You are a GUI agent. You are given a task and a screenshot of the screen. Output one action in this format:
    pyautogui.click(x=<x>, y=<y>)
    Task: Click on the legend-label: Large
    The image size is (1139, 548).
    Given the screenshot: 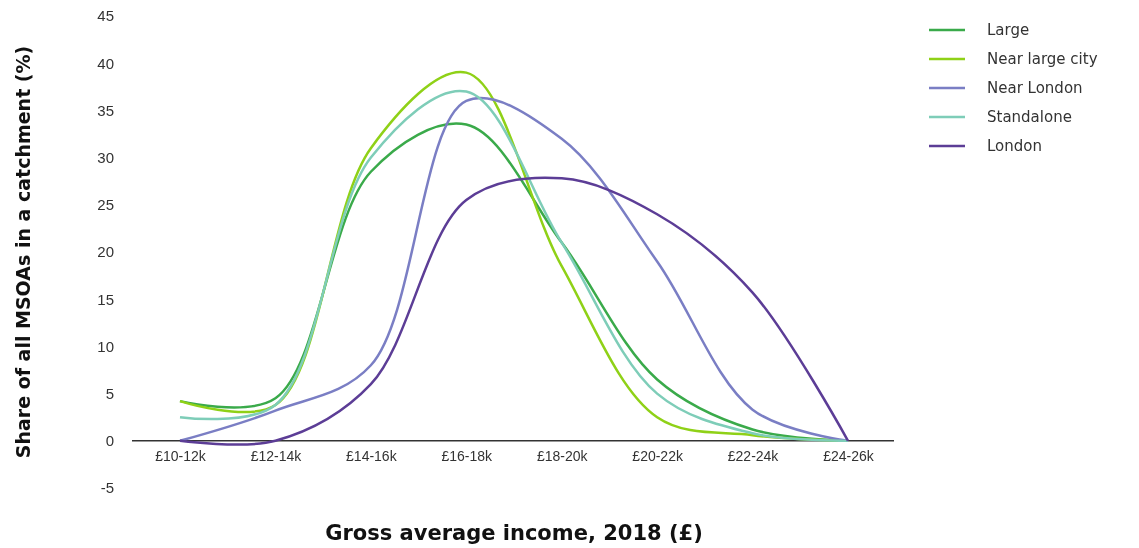 What is the action you would take?
    pyautogui.click(x=1008, y=30)
    